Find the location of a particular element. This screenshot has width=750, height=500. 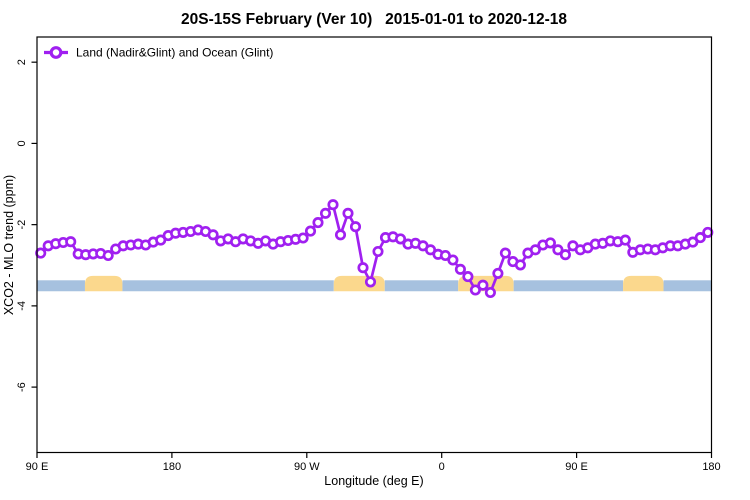

y-axis: 2 0 -2 -4 -6 is located at coordinates (26, 225).